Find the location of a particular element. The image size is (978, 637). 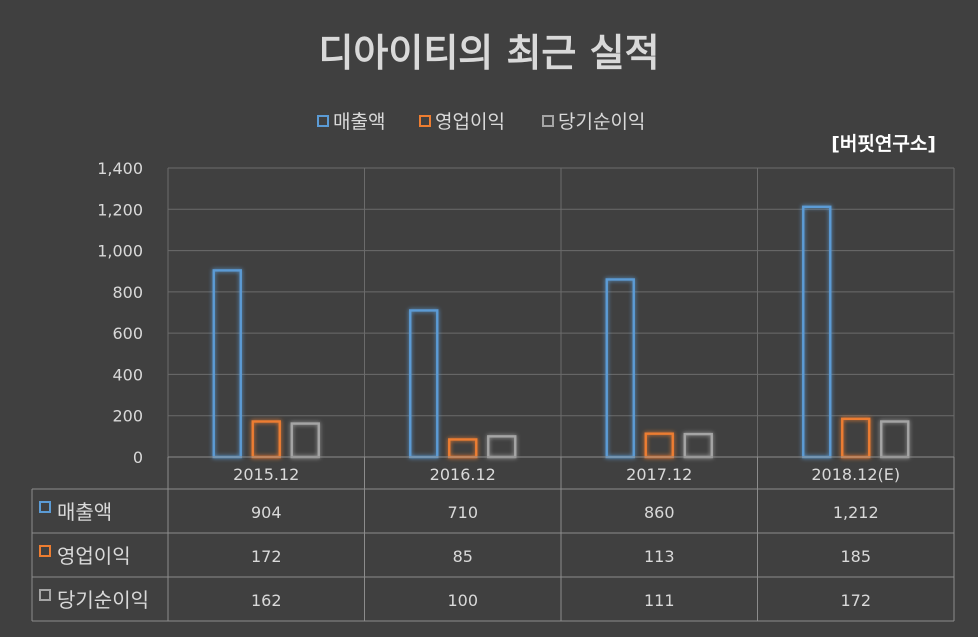

y-axis: 0 200 400 600 800 1,000 1,200 1,400 is located at coordinates (120, 313).